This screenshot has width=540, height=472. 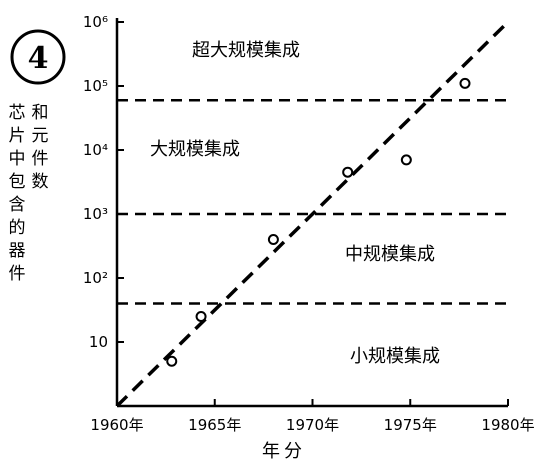 What do you see at coordinates (312, 425) in the screenshot?
I see `x-tick-label-2: 1970年` at bounding box center [312, 425].